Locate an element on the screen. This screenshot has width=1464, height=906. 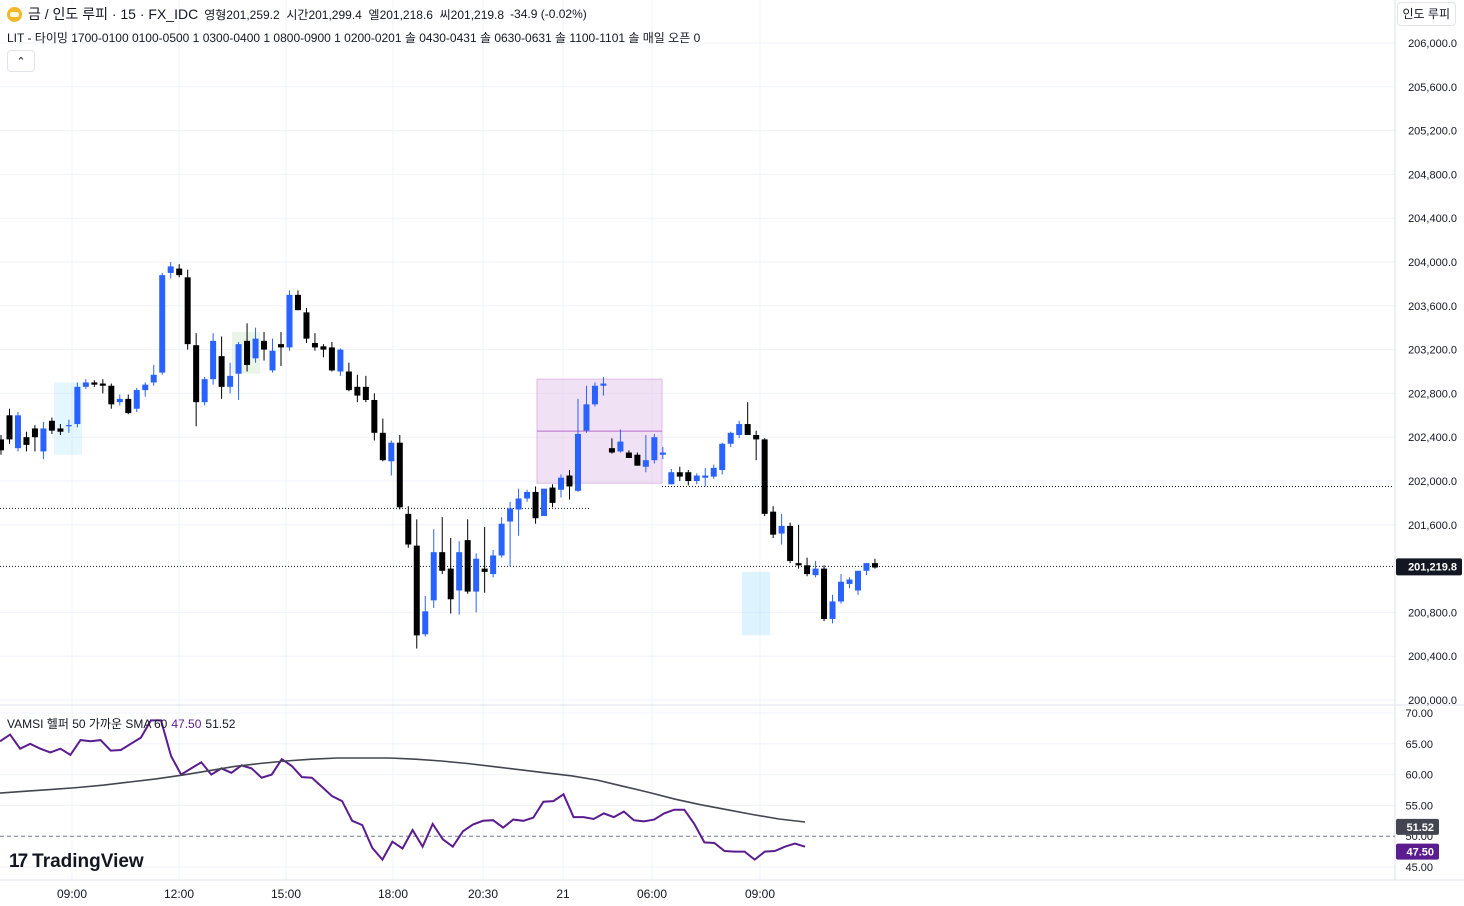
price-tick-label: 200,400.0 is located at coordinates (1432, 657).